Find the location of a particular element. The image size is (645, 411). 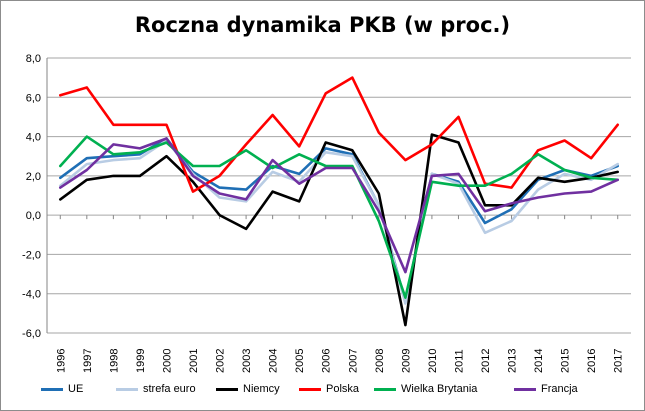

x-tick-label: 2003 is located at coordinates (247, 361).